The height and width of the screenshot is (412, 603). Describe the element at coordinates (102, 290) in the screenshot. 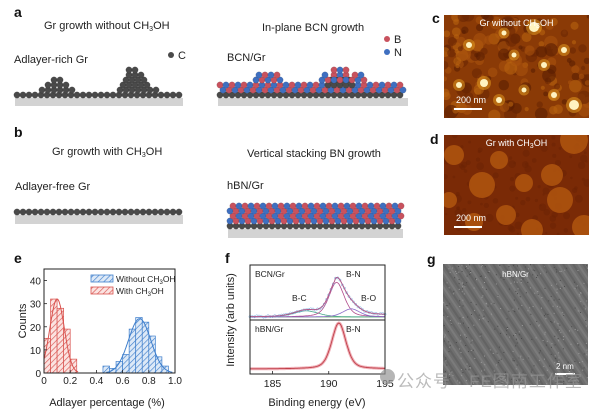

I see `legend-swatch-with` at that location.